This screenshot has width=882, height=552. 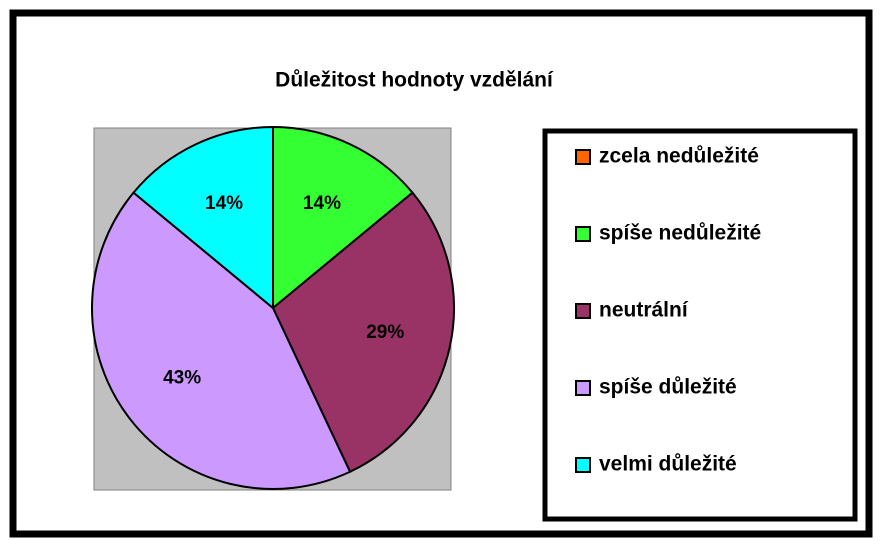 What do you see at coordinates (668, 464) in the screenshot?
I see `legend-label: velmi důležité` at bounding box center [668, 464].